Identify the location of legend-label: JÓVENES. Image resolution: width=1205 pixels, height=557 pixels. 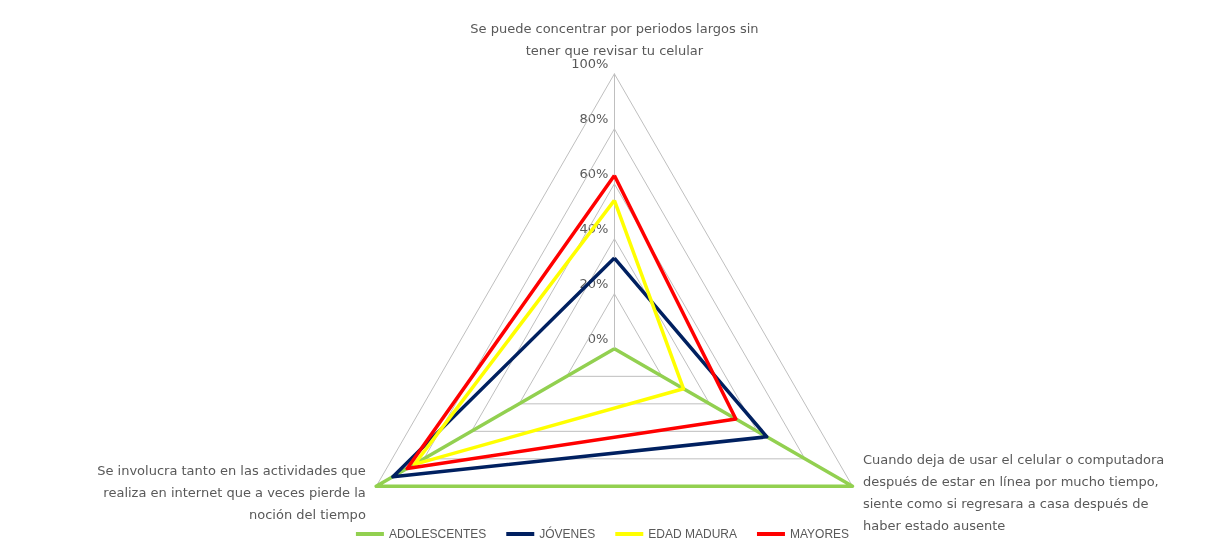
(567, 533).